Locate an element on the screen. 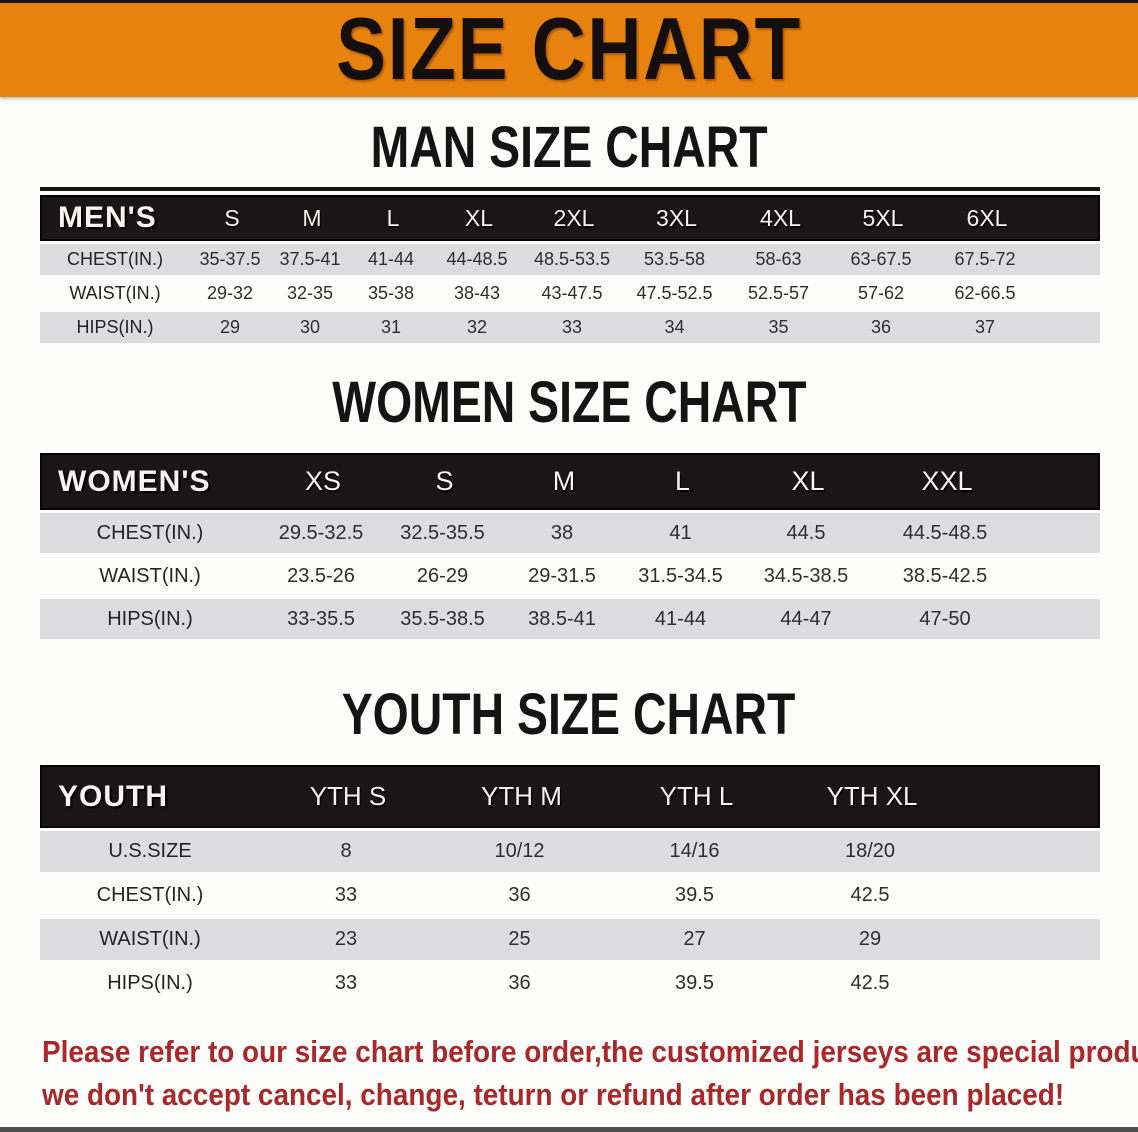  size-cell: 27 is located at coordinates (694, 939).